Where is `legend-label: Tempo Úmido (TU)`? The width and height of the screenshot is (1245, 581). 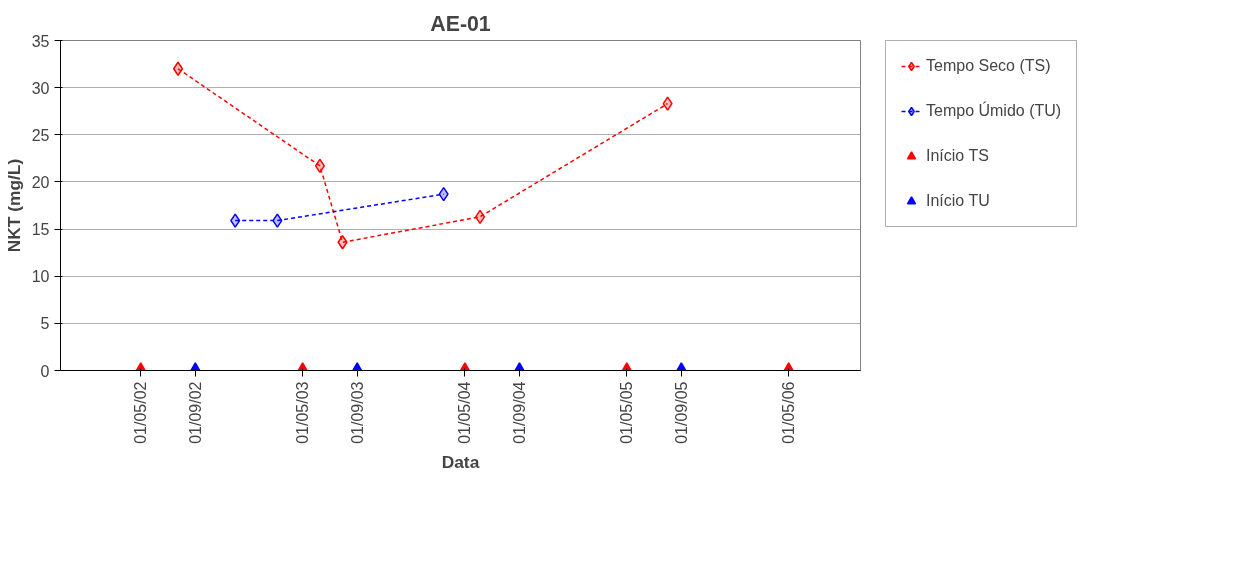
legend-label: Tempo Úmido (TU) is located at coordinates (994, 111).